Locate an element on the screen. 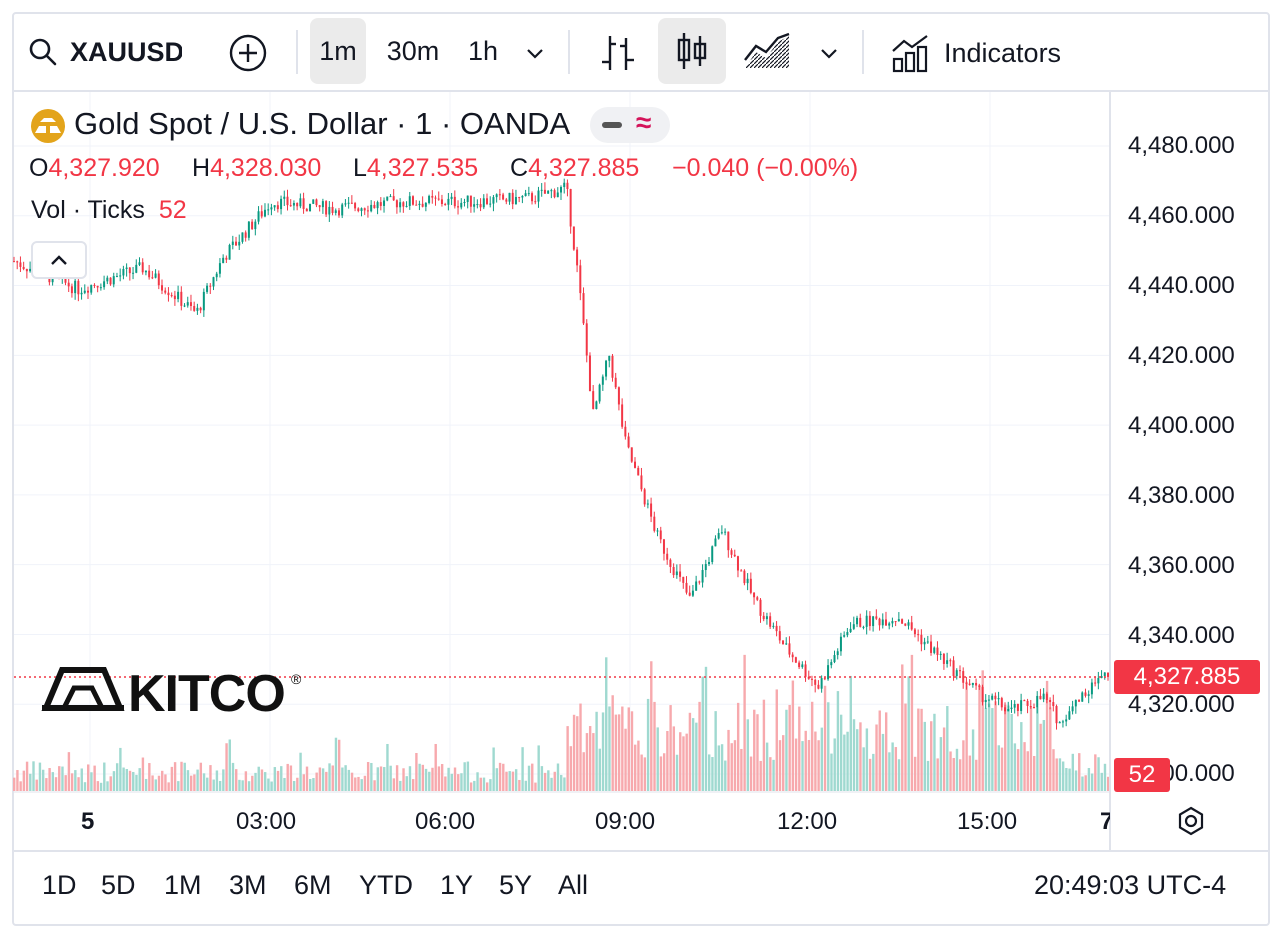 The width and height of the screenshot is (1284, 942). interval-1h-button: 1h is located at coordinates (483, 50).